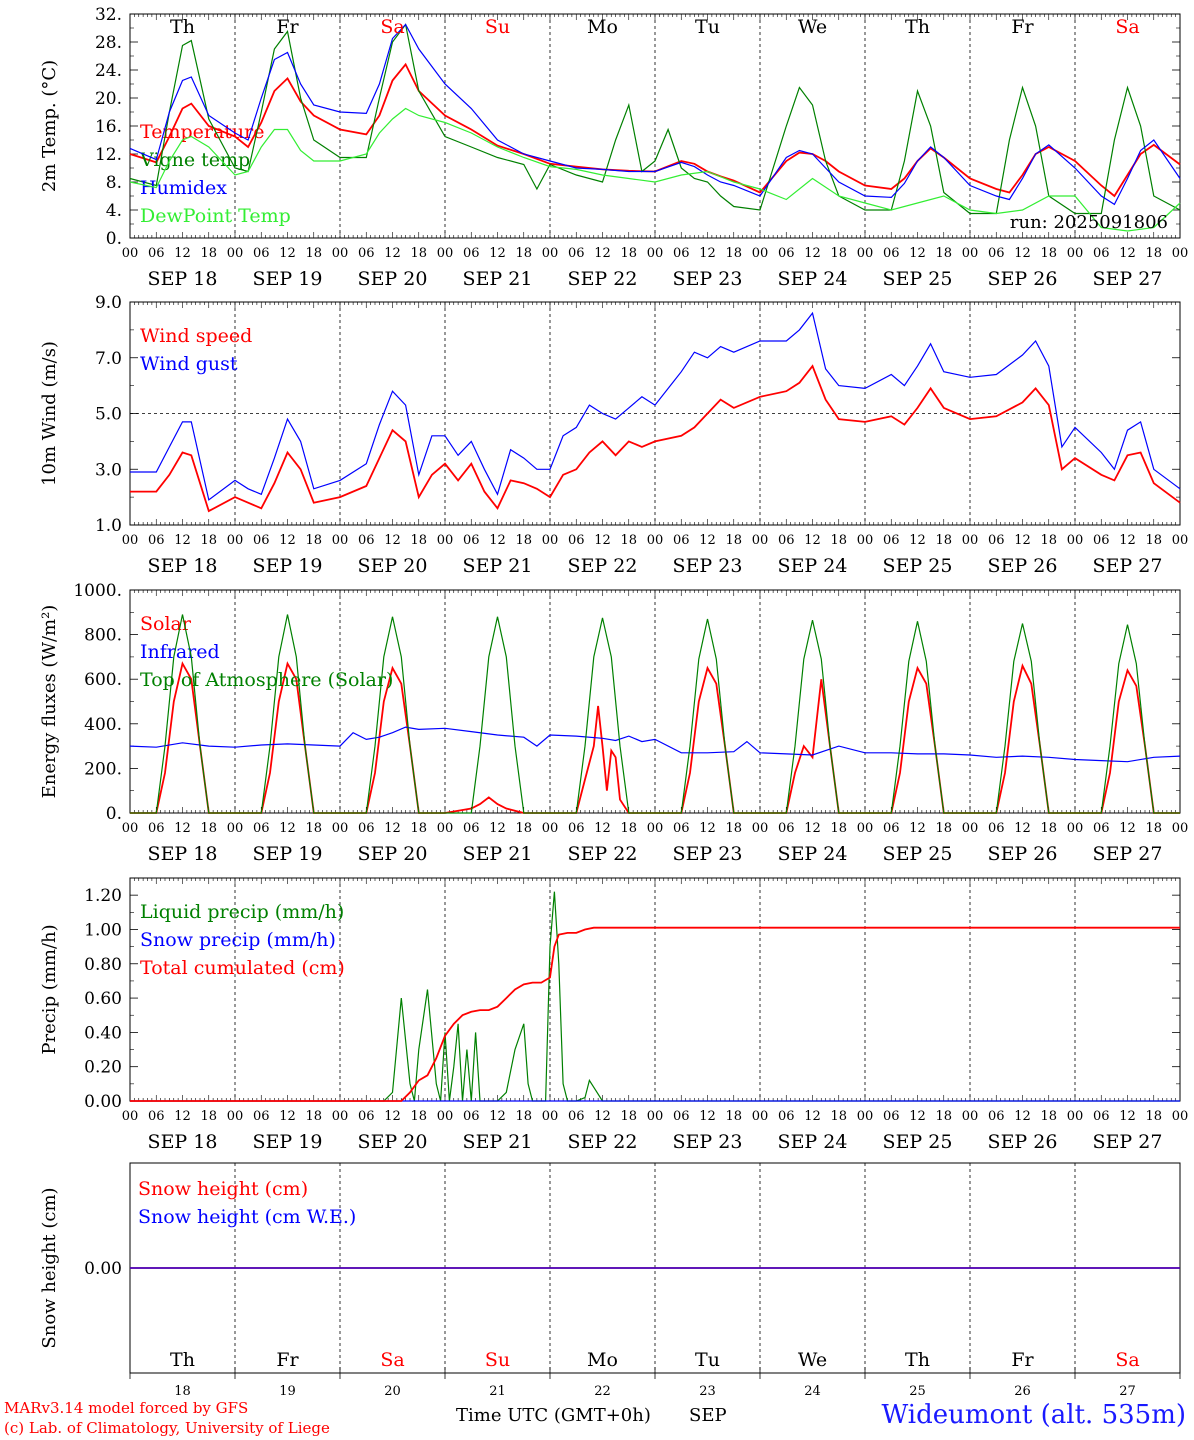 The image size is (1194, 1440). What do you see at coordinates (215, 216) in the screenshot?
I see `legend-entry: DewPoint Temp` at bounding box center [215, 216].